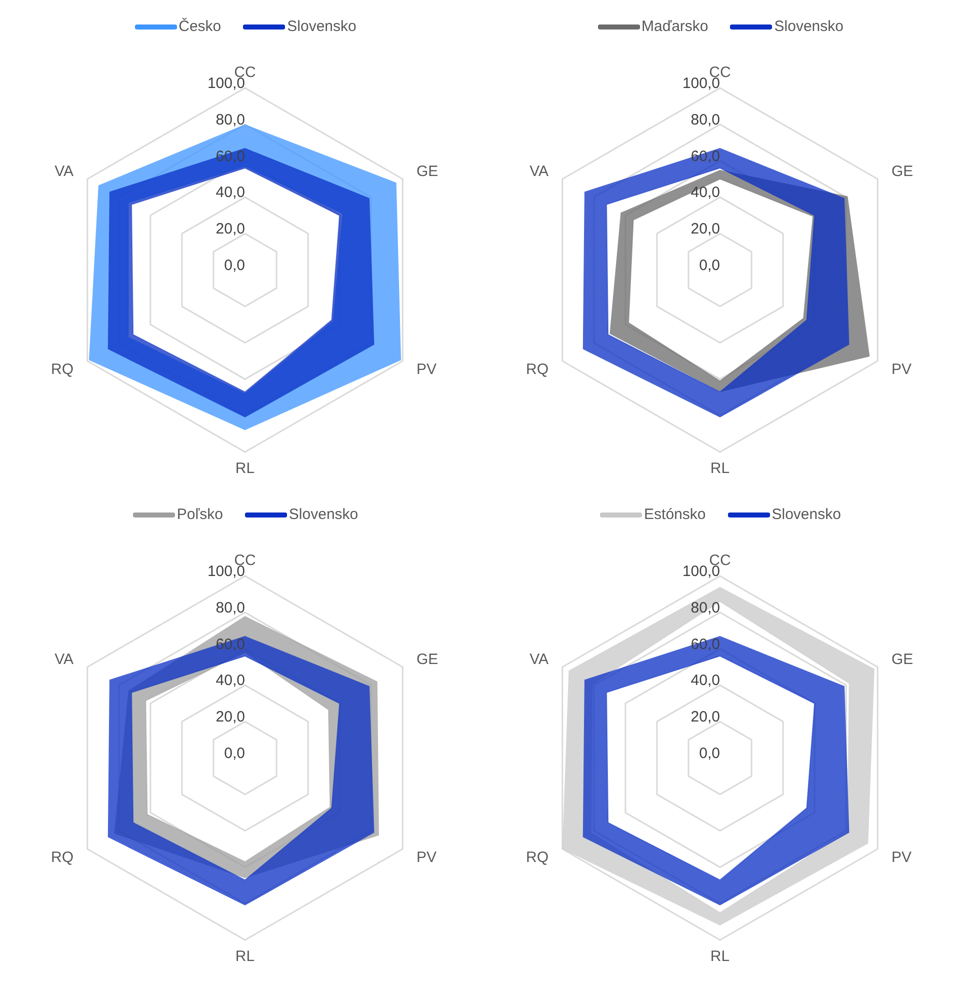  Describe the element at coordinates (200, 26) in the screenshot. I see `legend-label: Česko` at that location.